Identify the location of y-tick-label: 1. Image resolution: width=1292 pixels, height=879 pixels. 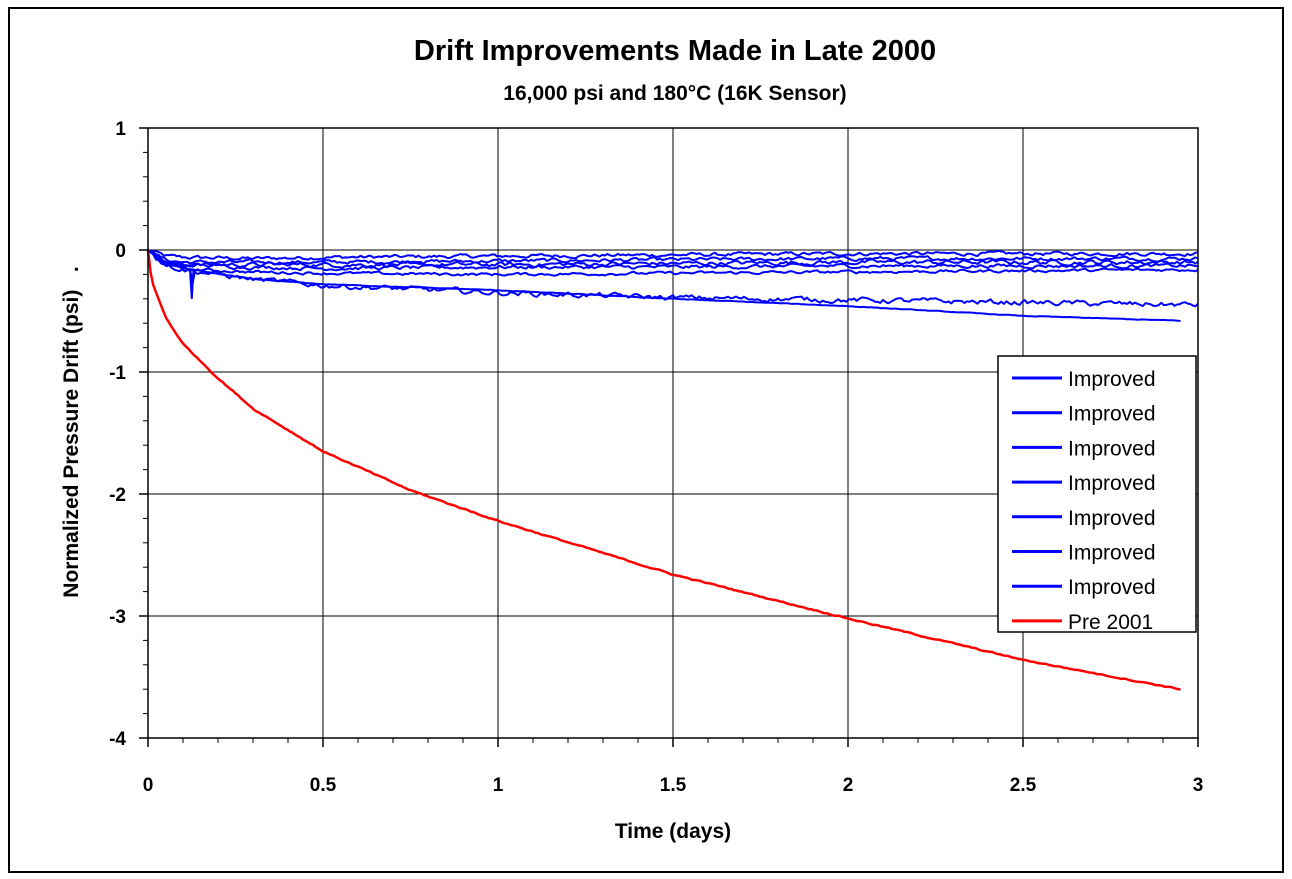
(120, 129).